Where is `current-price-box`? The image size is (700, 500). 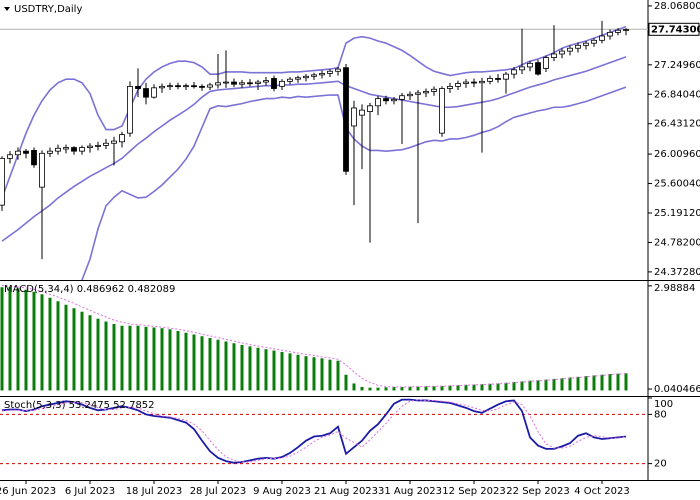 current-price-box is located at coordinates (674, 29).